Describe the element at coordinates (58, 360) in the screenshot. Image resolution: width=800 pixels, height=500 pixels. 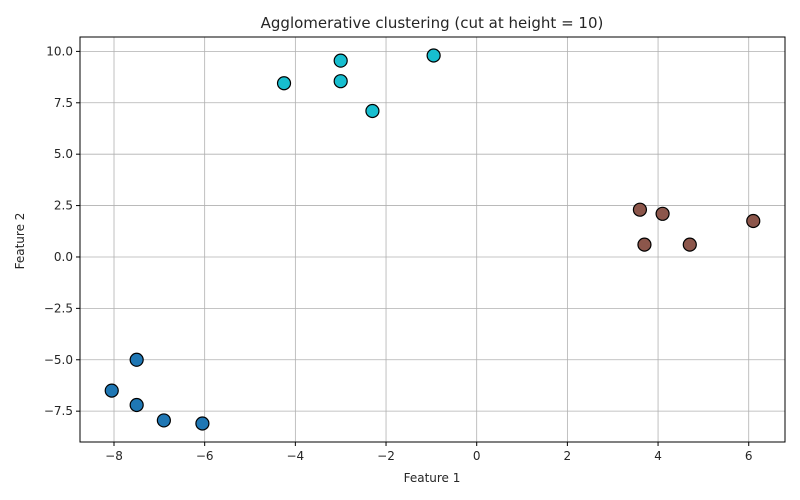
I see `y-tick-label: −5.0` at that location.